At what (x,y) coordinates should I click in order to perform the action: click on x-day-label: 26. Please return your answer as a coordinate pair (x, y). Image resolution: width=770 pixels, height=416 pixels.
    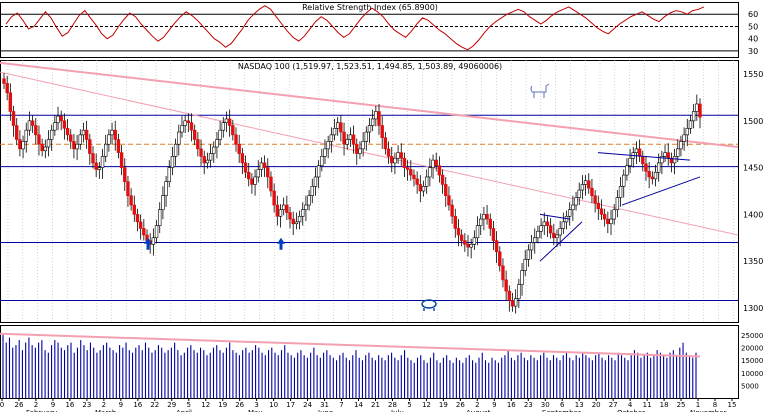
    Looking at the image, I should click on (460, 405).